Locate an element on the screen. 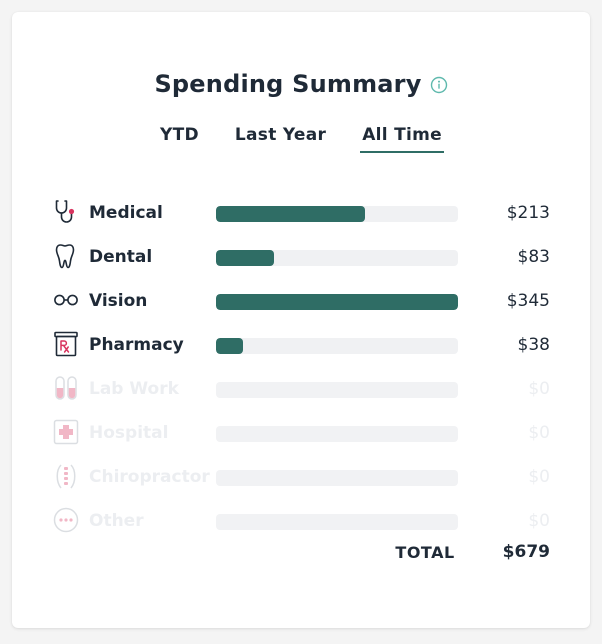  total-label: TOTAL is located at coordinates (425, 552).